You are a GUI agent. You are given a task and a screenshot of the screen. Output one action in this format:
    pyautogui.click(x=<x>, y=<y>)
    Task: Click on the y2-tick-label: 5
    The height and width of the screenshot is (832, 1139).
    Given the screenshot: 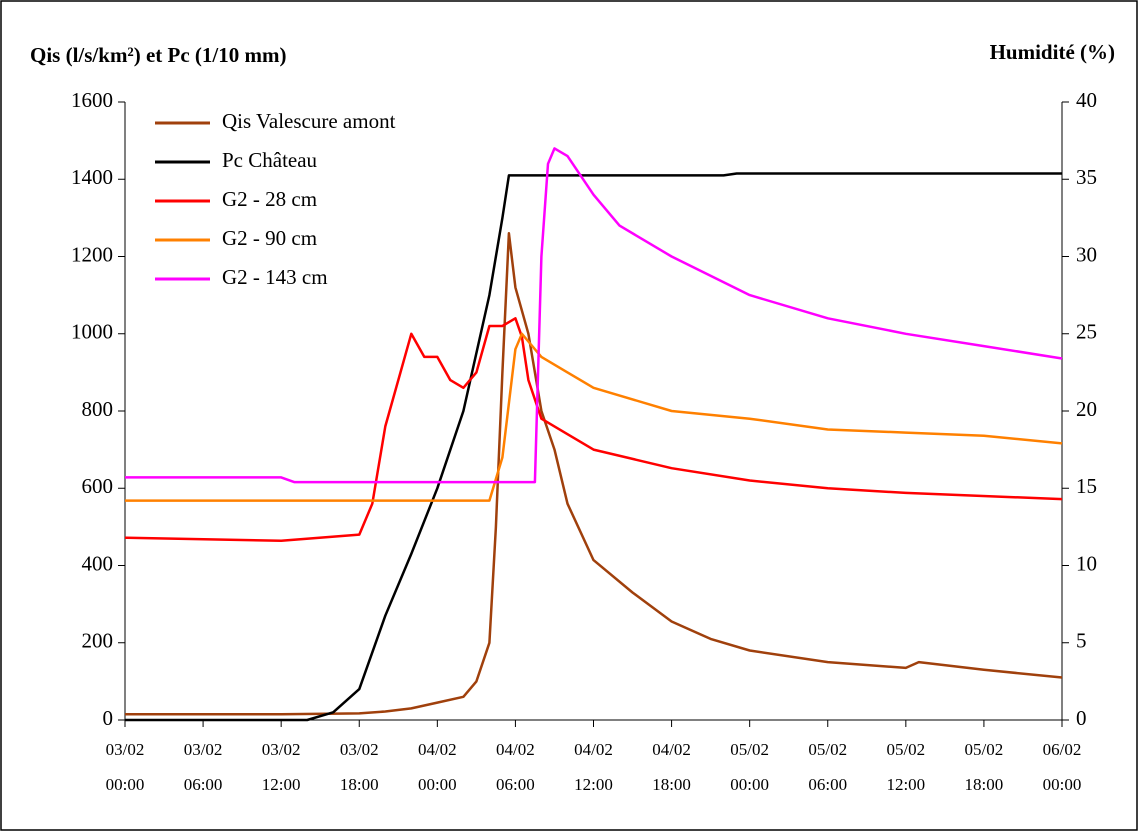 What is the action you would take?
    pyautogui.click(x=1081, y=641)
    